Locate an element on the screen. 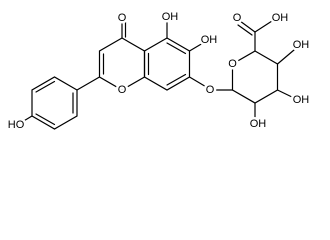 The height and width of the screenshot is (240, 330). carbonyl-bond is located at coordinates (247, 26).